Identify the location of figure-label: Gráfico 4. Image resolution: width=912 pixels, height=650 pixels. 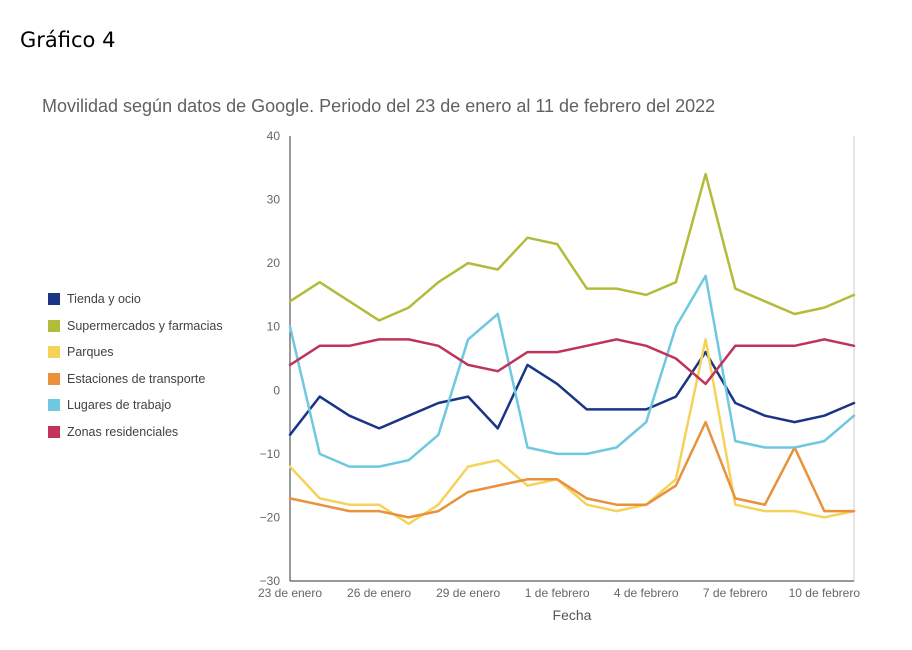
(68, 40).